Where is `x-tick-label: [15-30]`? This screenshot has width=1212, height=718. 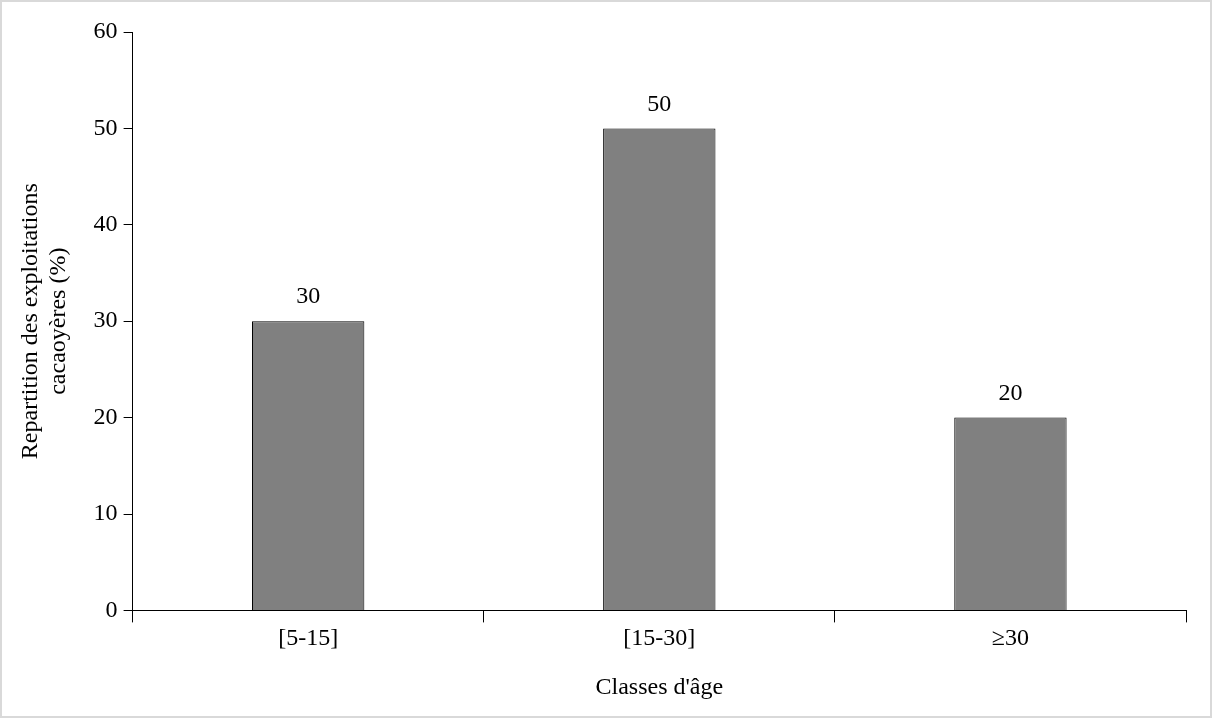 x-tick-label: [15-30] is located at coordinates (659, 637).